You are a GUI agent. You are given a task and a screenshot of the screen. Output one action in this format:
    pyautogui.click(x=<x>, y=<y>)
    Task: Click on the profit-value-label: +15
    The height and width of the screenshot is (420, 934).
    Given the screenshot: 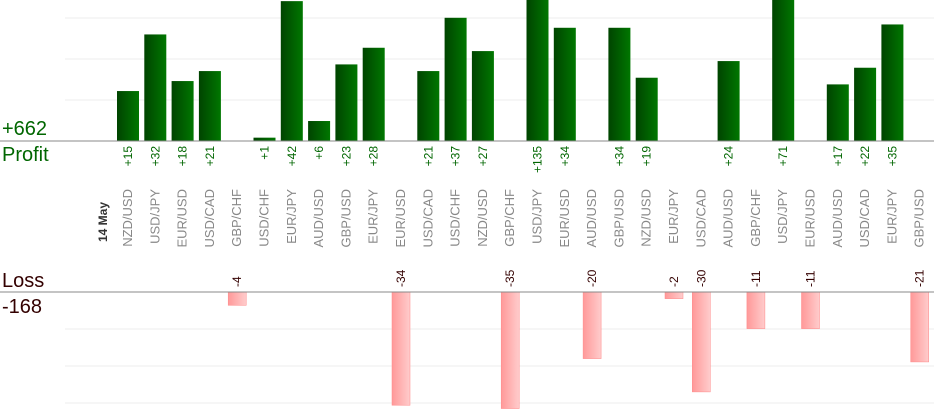 What is the action you would take?
    pyautogui.click(x=128, y=156)
    